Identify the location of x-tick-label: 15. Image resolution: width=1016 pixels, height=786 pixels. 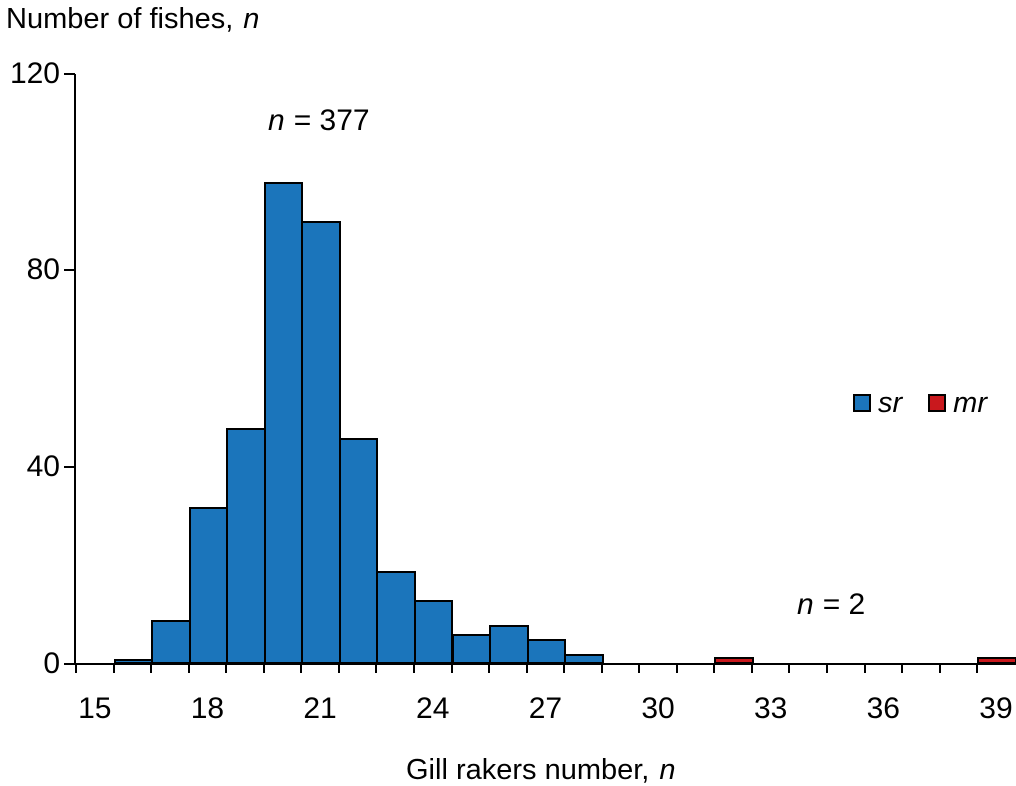
(95, 708).